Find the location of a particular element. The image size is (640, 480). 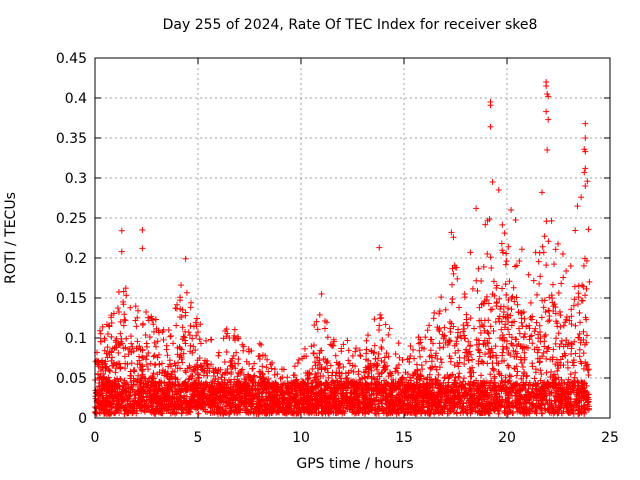

y-tick-label: 0 is located at coordinates (82, 419).